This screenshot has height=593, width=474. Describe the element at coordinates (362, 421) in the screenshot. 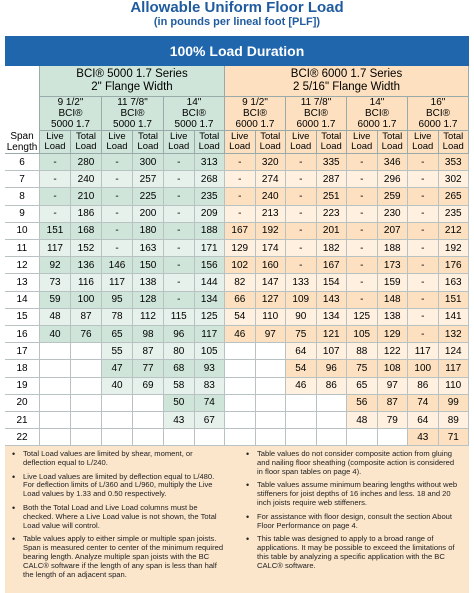

I see `load-value-cell: 48` at that location.